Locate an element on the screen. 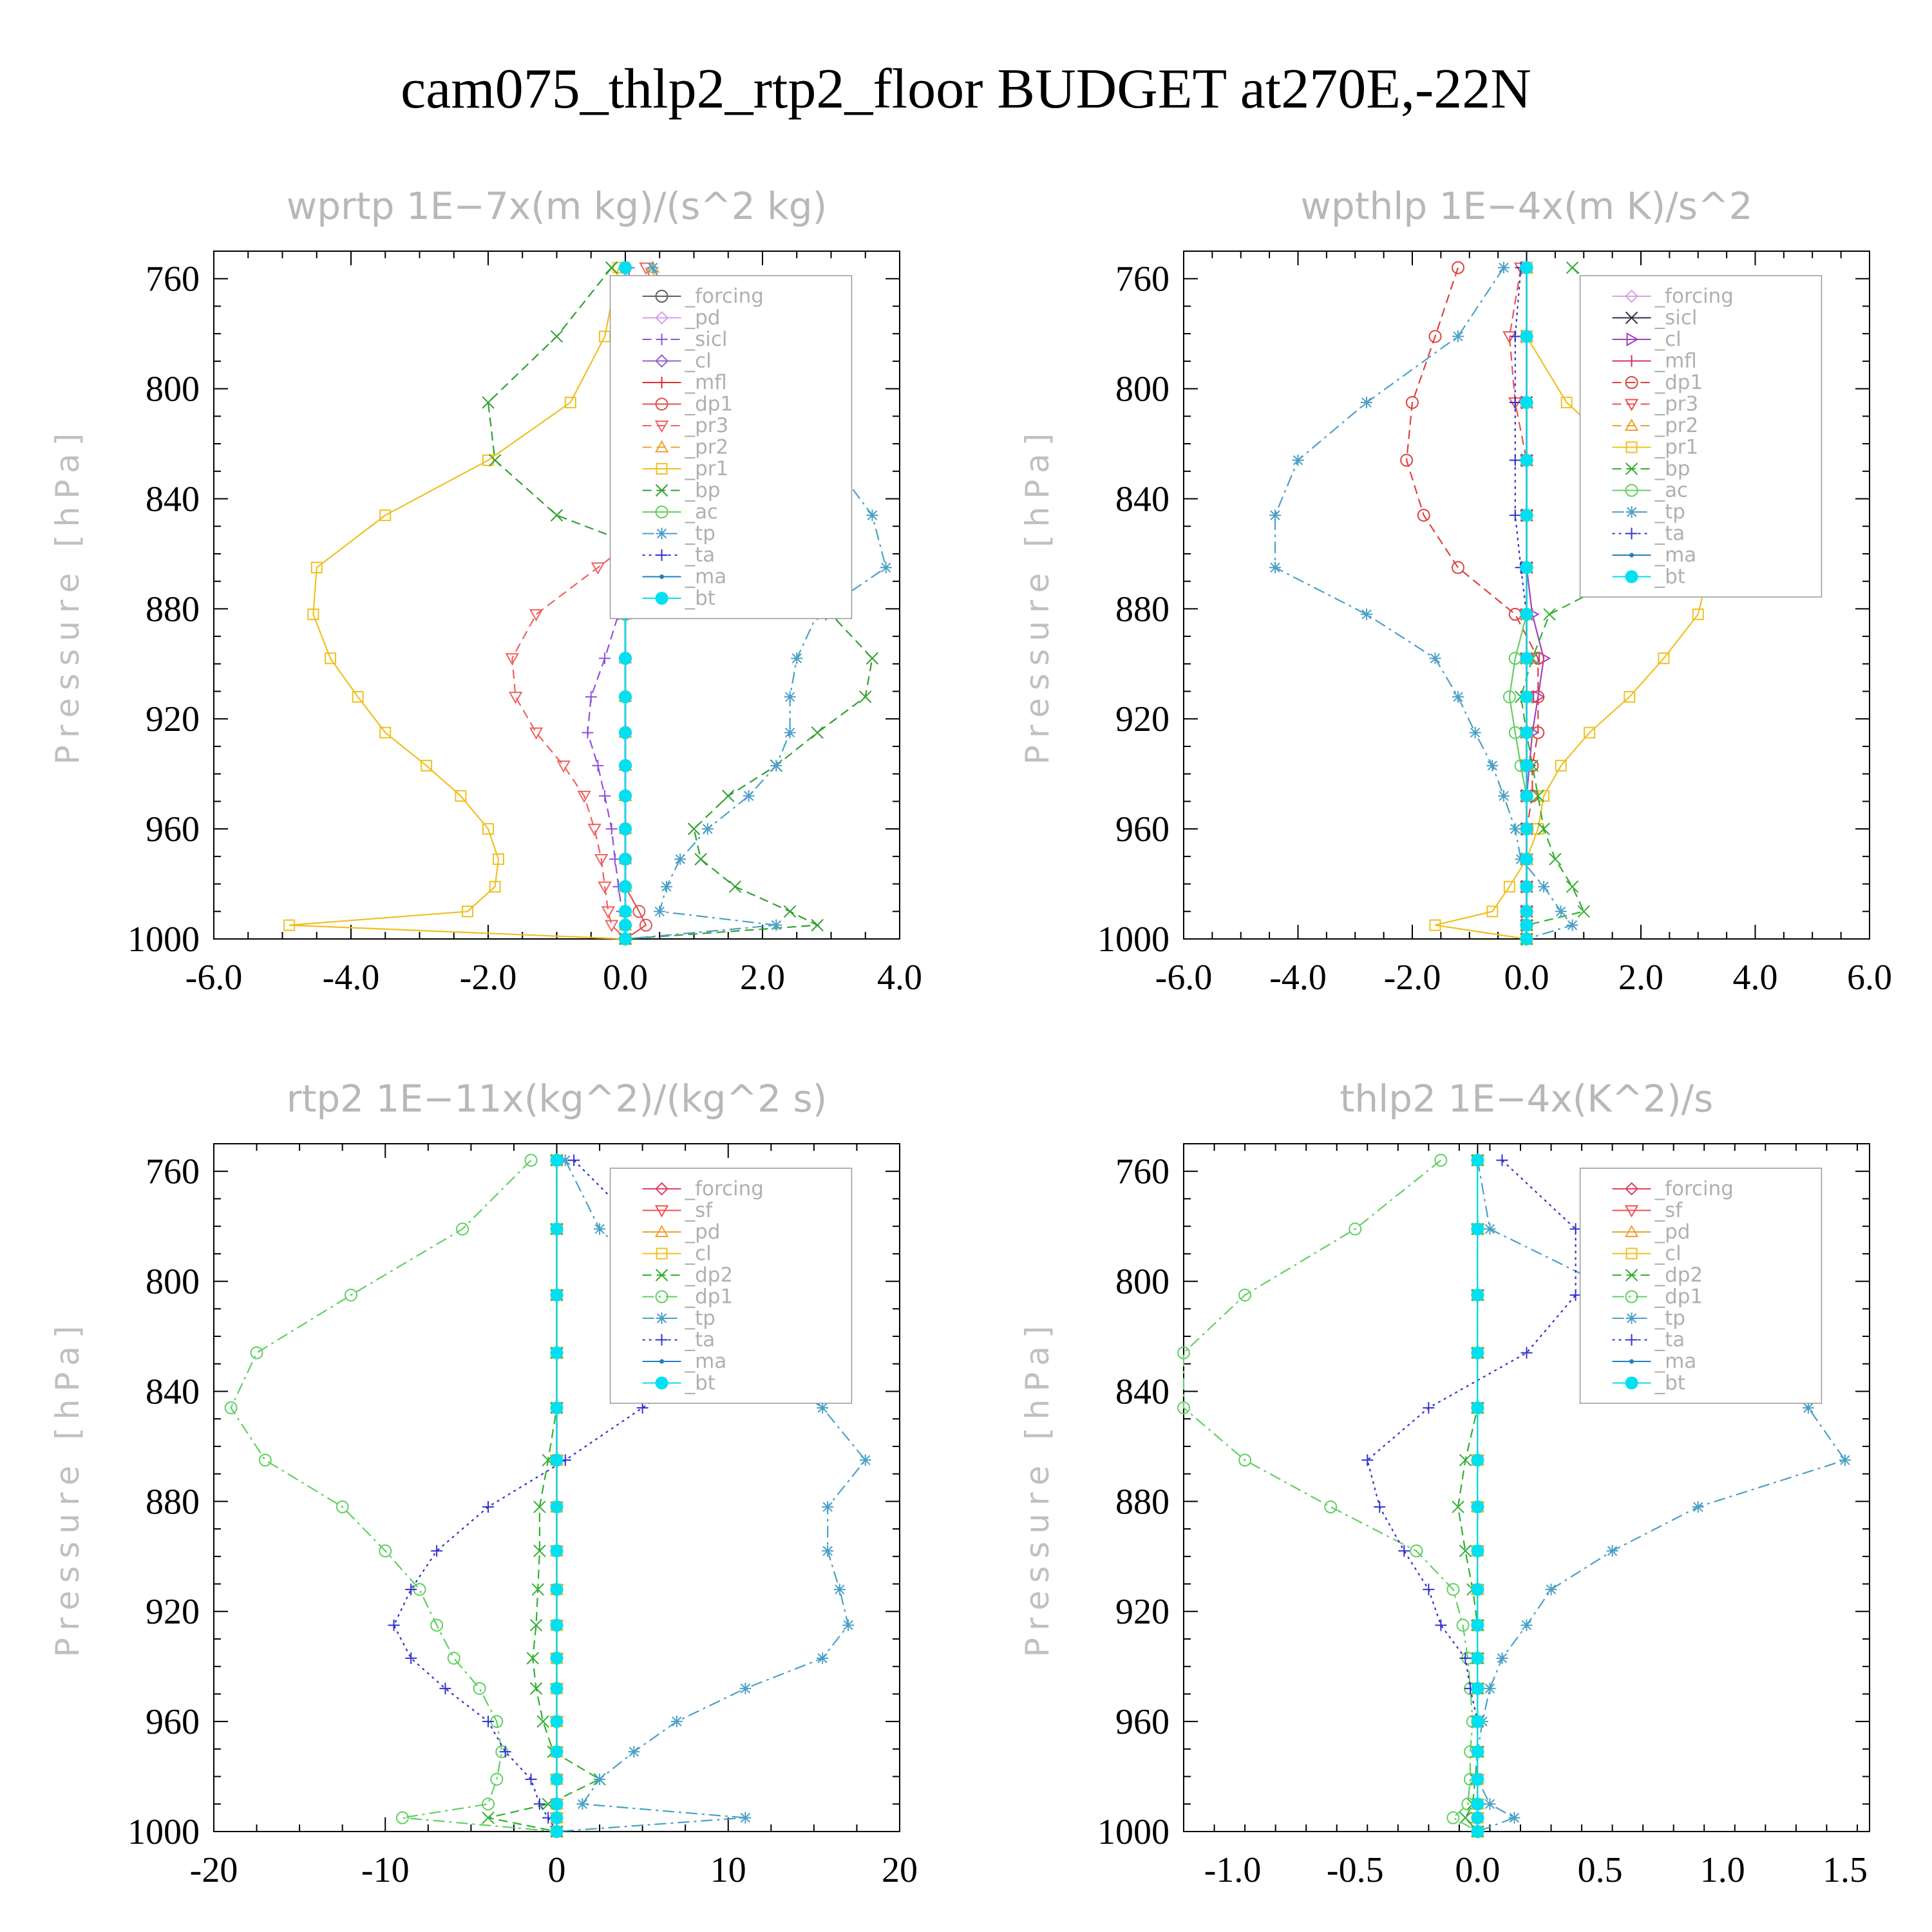 Image resolution: width=1932 pixels, height=1932 pixels. y-tick-label: 840 is located at coordinates (173, 499).